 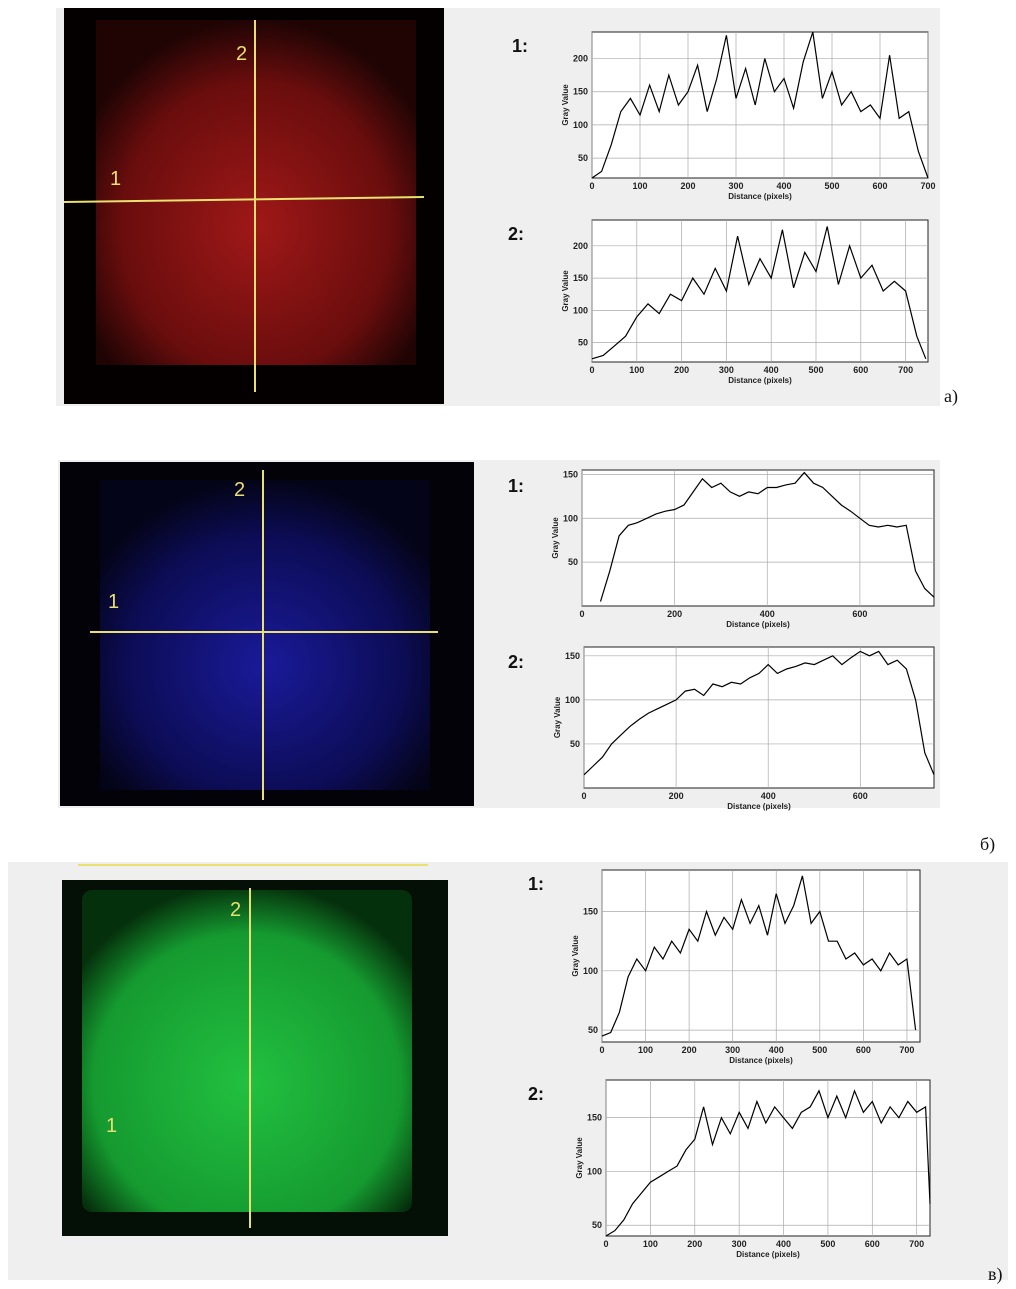 I want to click on panel-label: в), so click(x=995, y=1274).